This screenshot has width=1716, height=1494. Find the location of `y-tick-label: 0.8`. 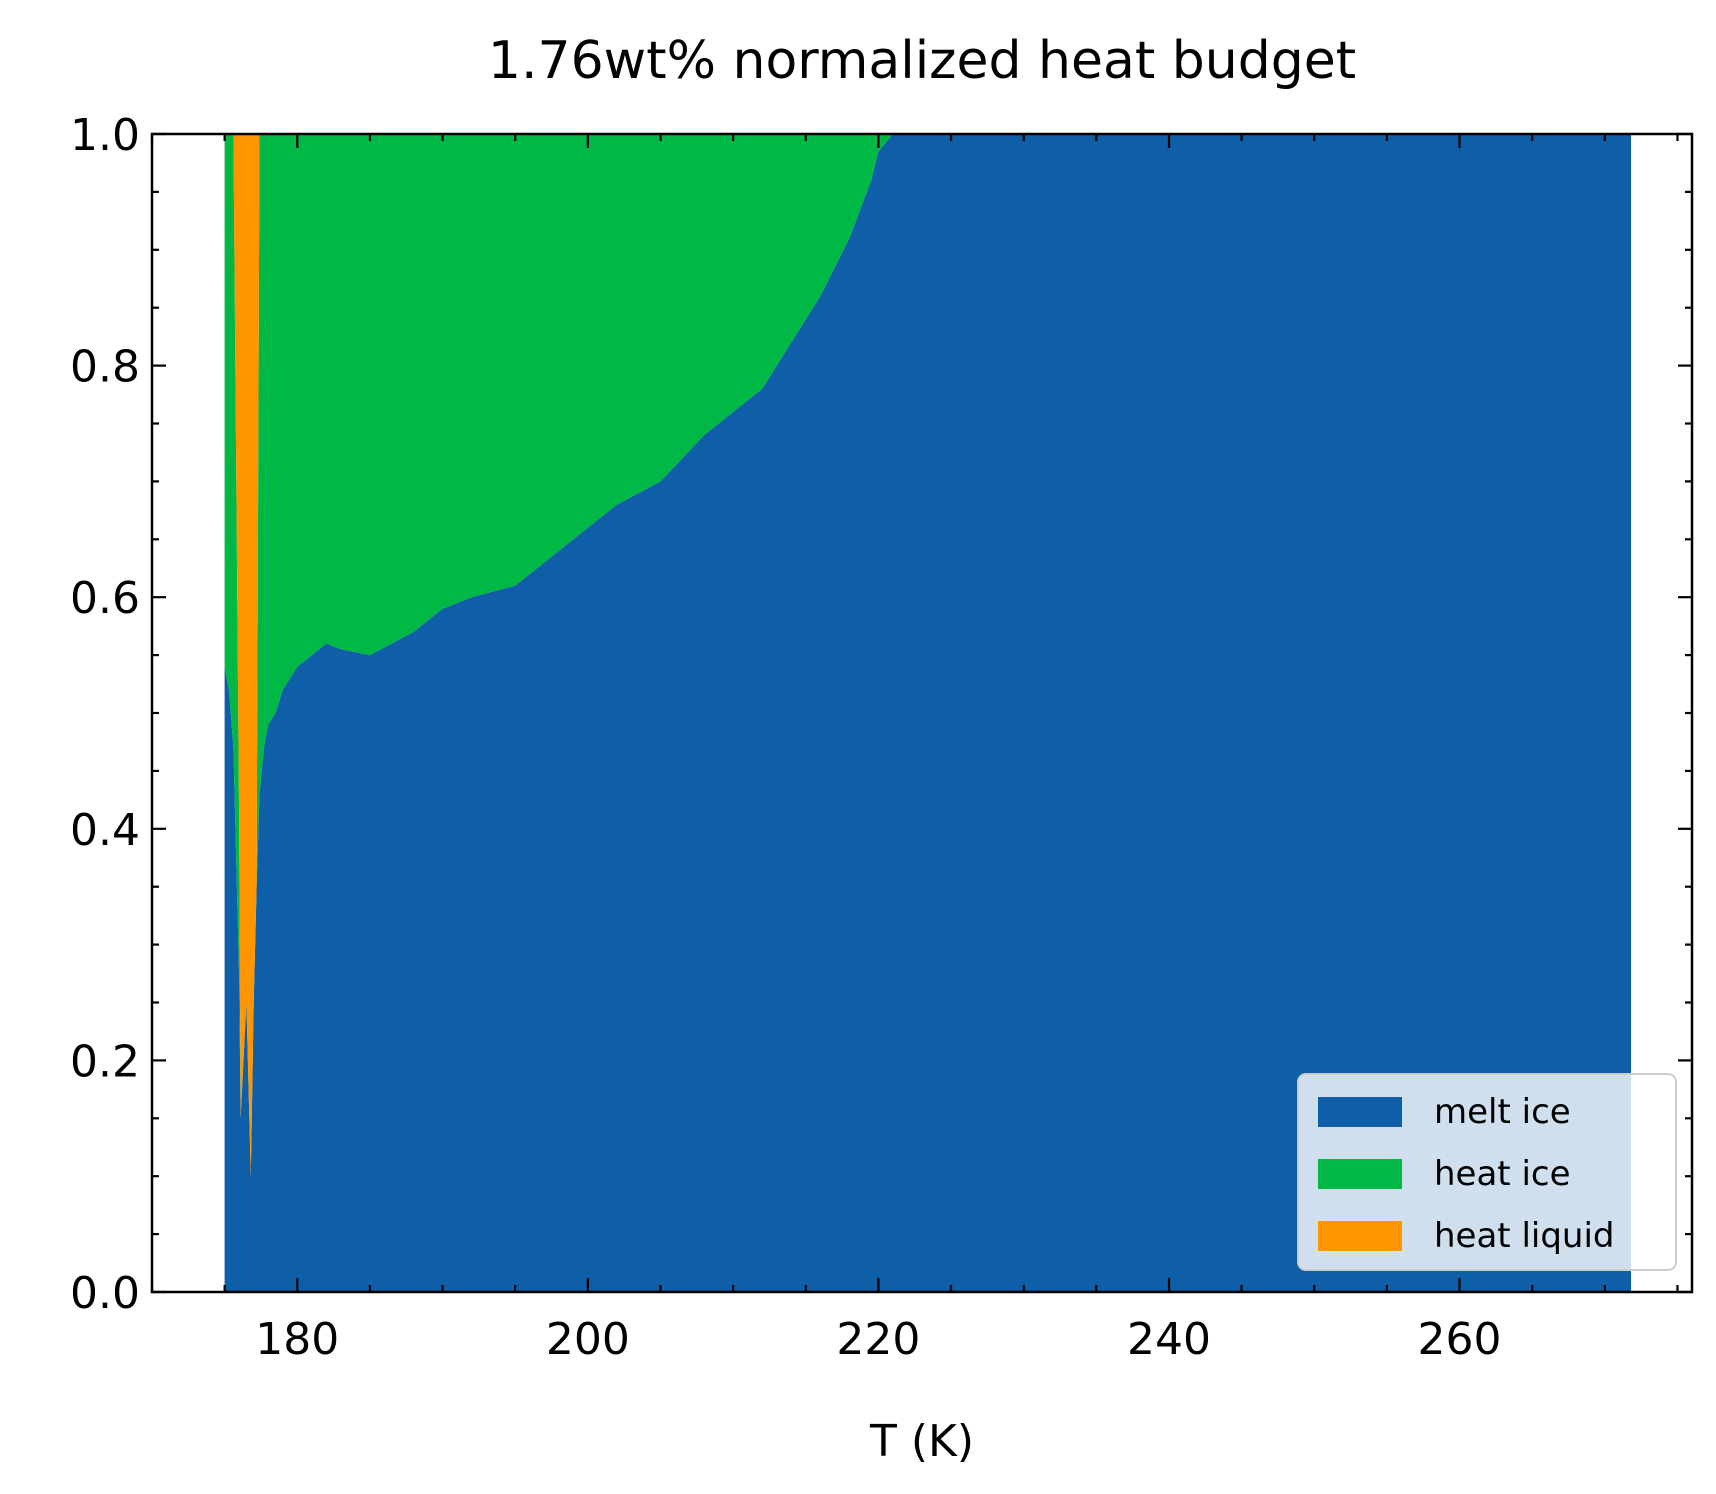

y-tick-label: 0.8 is located at coordinates (105, 367).